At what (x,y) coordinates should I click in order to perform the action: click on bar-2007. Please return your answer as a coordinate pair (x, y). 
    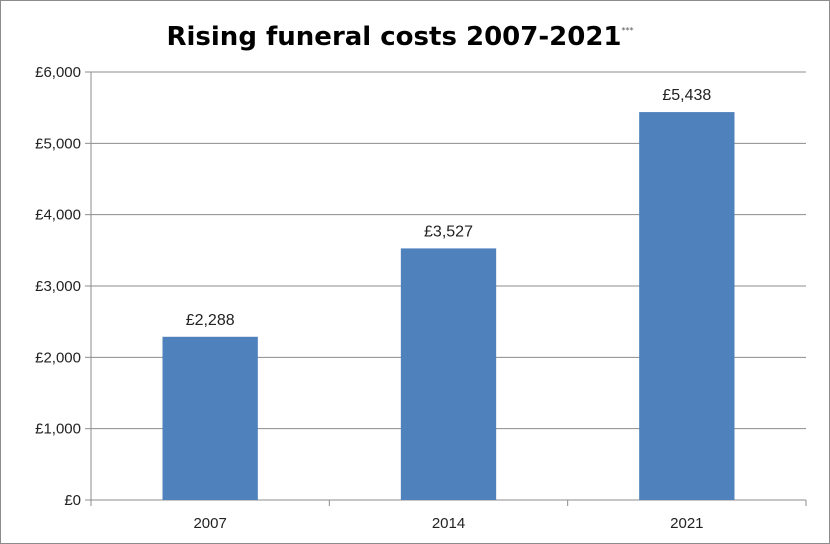
    Looking at the image, I should click on (210, 418).